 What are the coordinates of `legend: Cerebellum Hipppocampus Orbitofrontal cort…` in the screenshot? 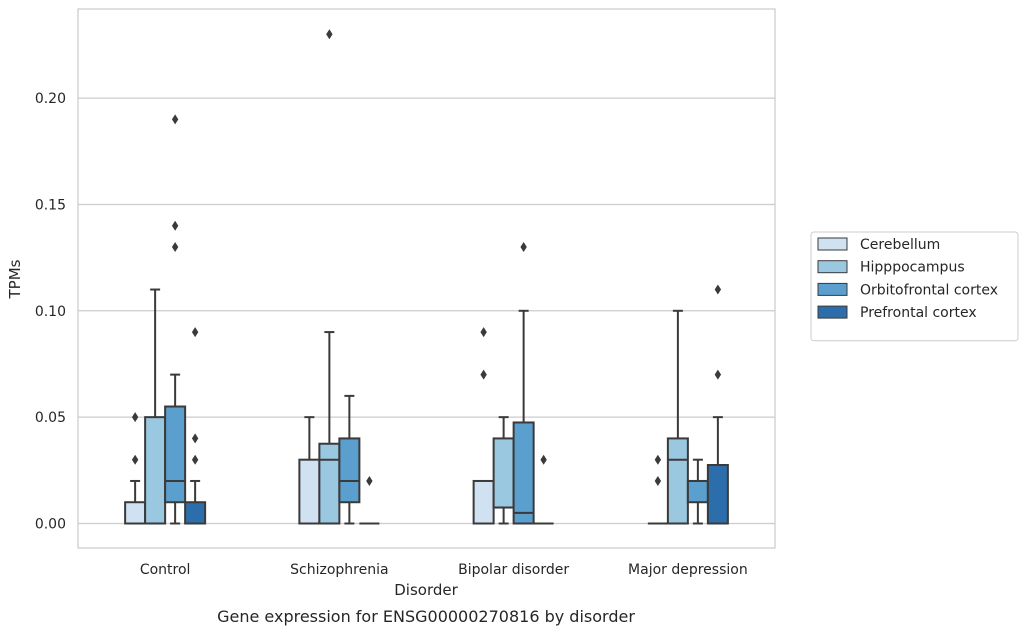 It's located at (914, 286).